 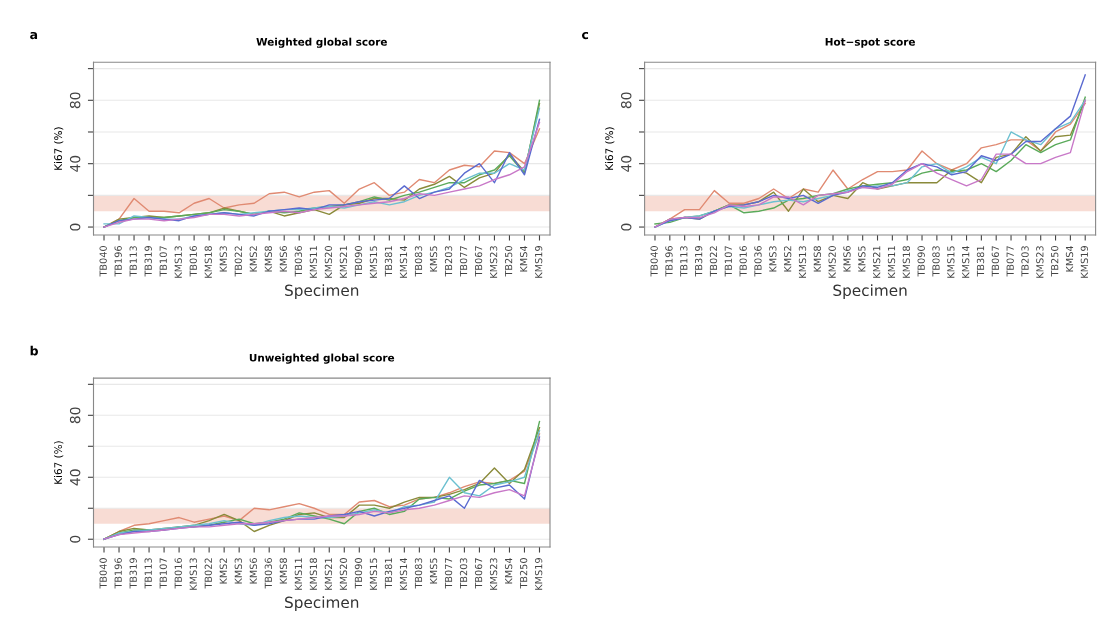 What do you see at coordinates (34, 350) in the screenshot?
I see `text: b` at bounding box center [34, 350].